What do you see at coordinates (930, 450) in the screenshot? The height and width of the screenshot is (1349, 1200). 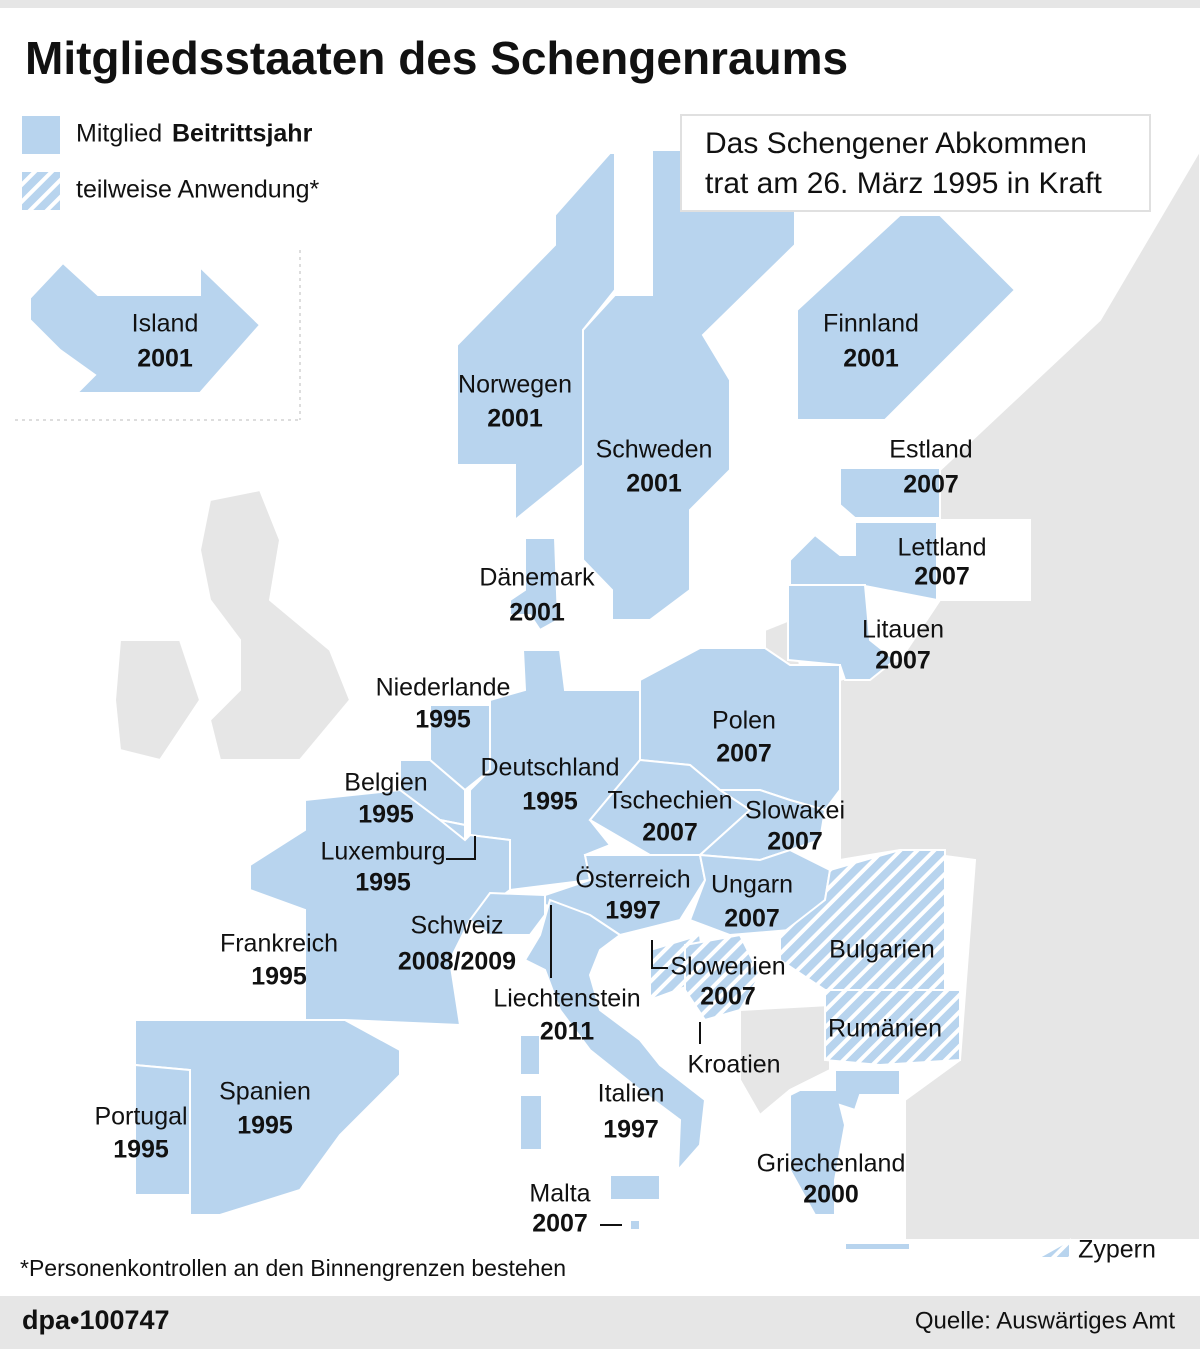 I see `country-name: Estland` at bounding box center [930, 450].